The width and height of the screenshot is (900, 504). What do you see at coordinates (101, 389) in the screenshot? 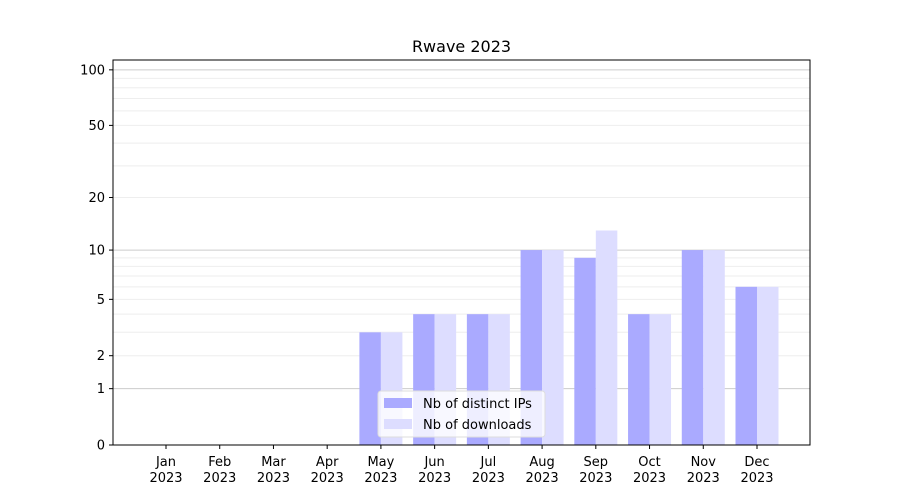
I see `y-tick-label: 1` at bounding box center [101, 389].